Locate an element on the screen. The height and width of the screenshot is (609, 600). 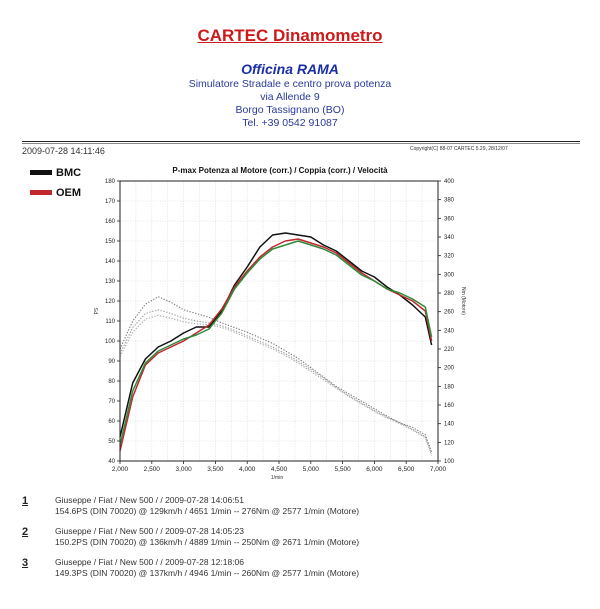
y-left-tick-label: 160 is located at coordinates (110, 222).